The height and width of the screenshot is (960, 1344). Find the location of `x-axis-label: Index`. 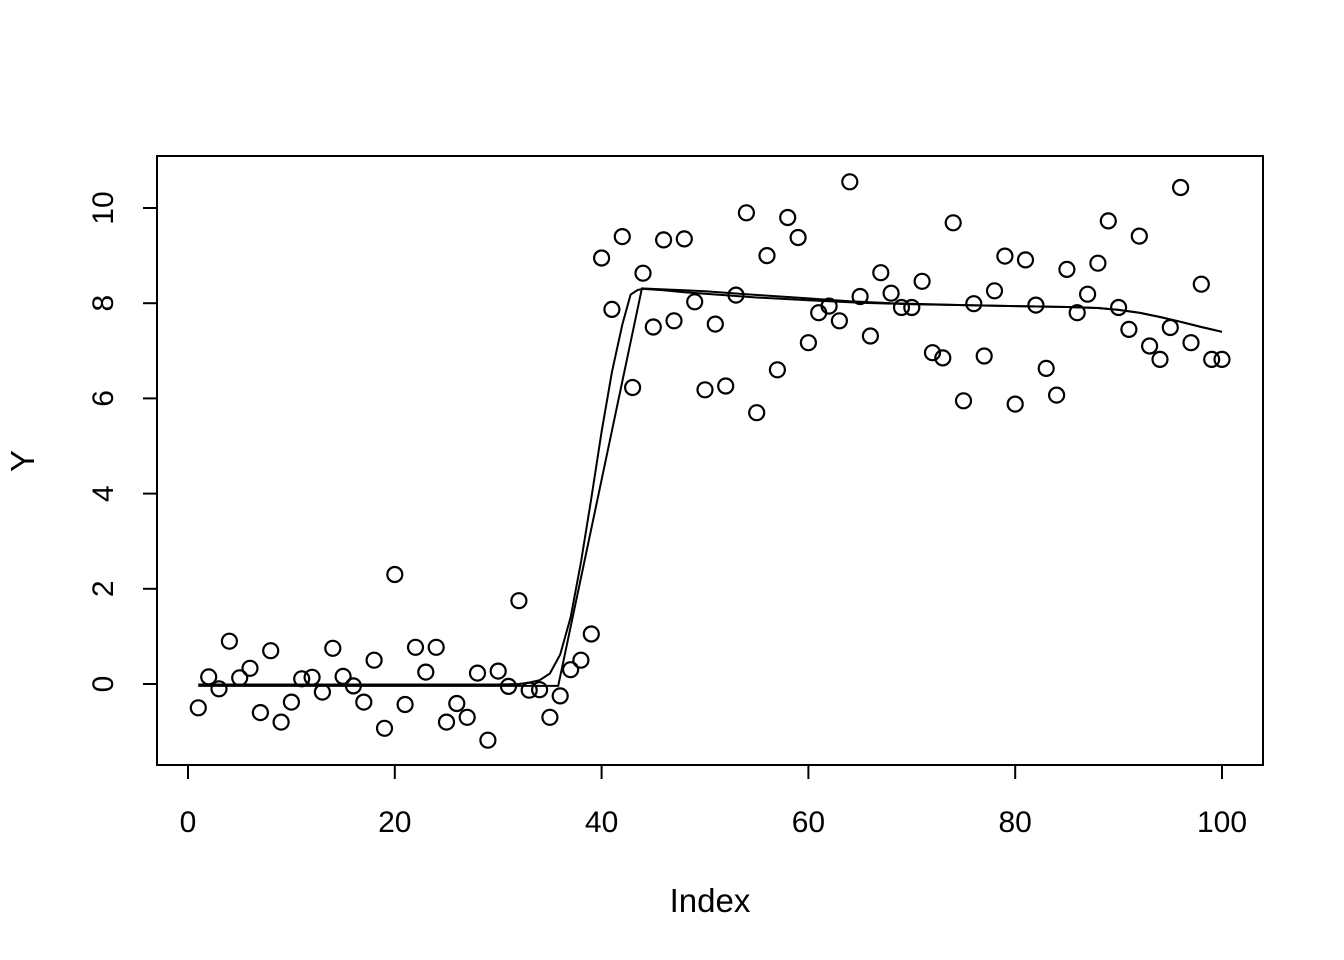

x-axis-label: Index is located at coordinates (710, 900).